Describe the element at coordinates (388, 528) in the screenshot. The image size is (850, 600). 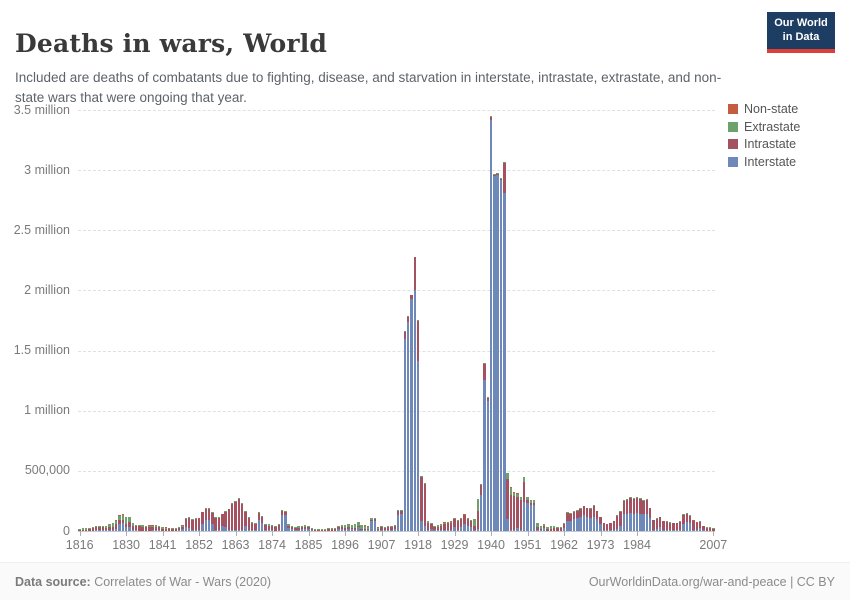
I see `bar-1909` at that location.